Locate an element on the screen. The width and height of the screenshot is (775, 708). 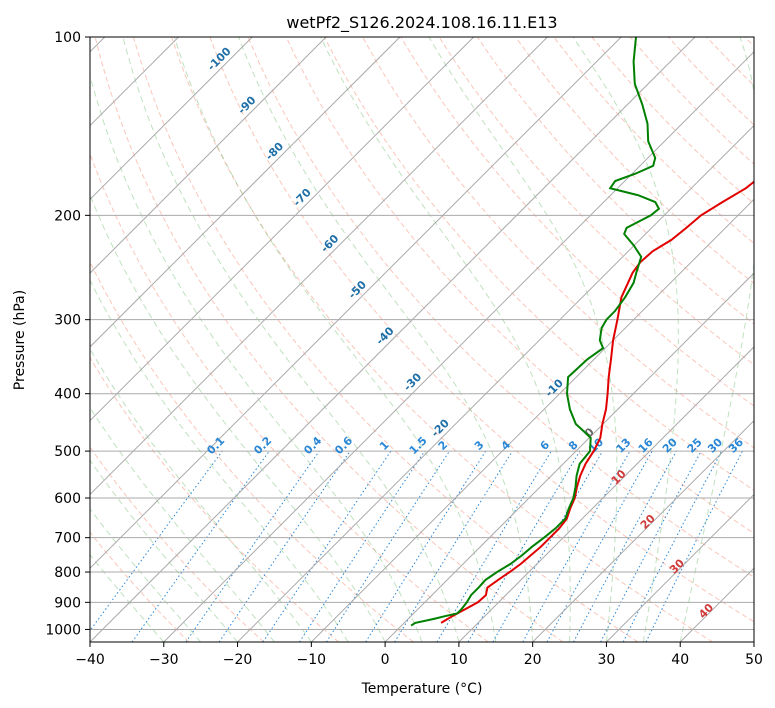
x-axis-label: Temperature (°C) is located at coordinates (422, 689).